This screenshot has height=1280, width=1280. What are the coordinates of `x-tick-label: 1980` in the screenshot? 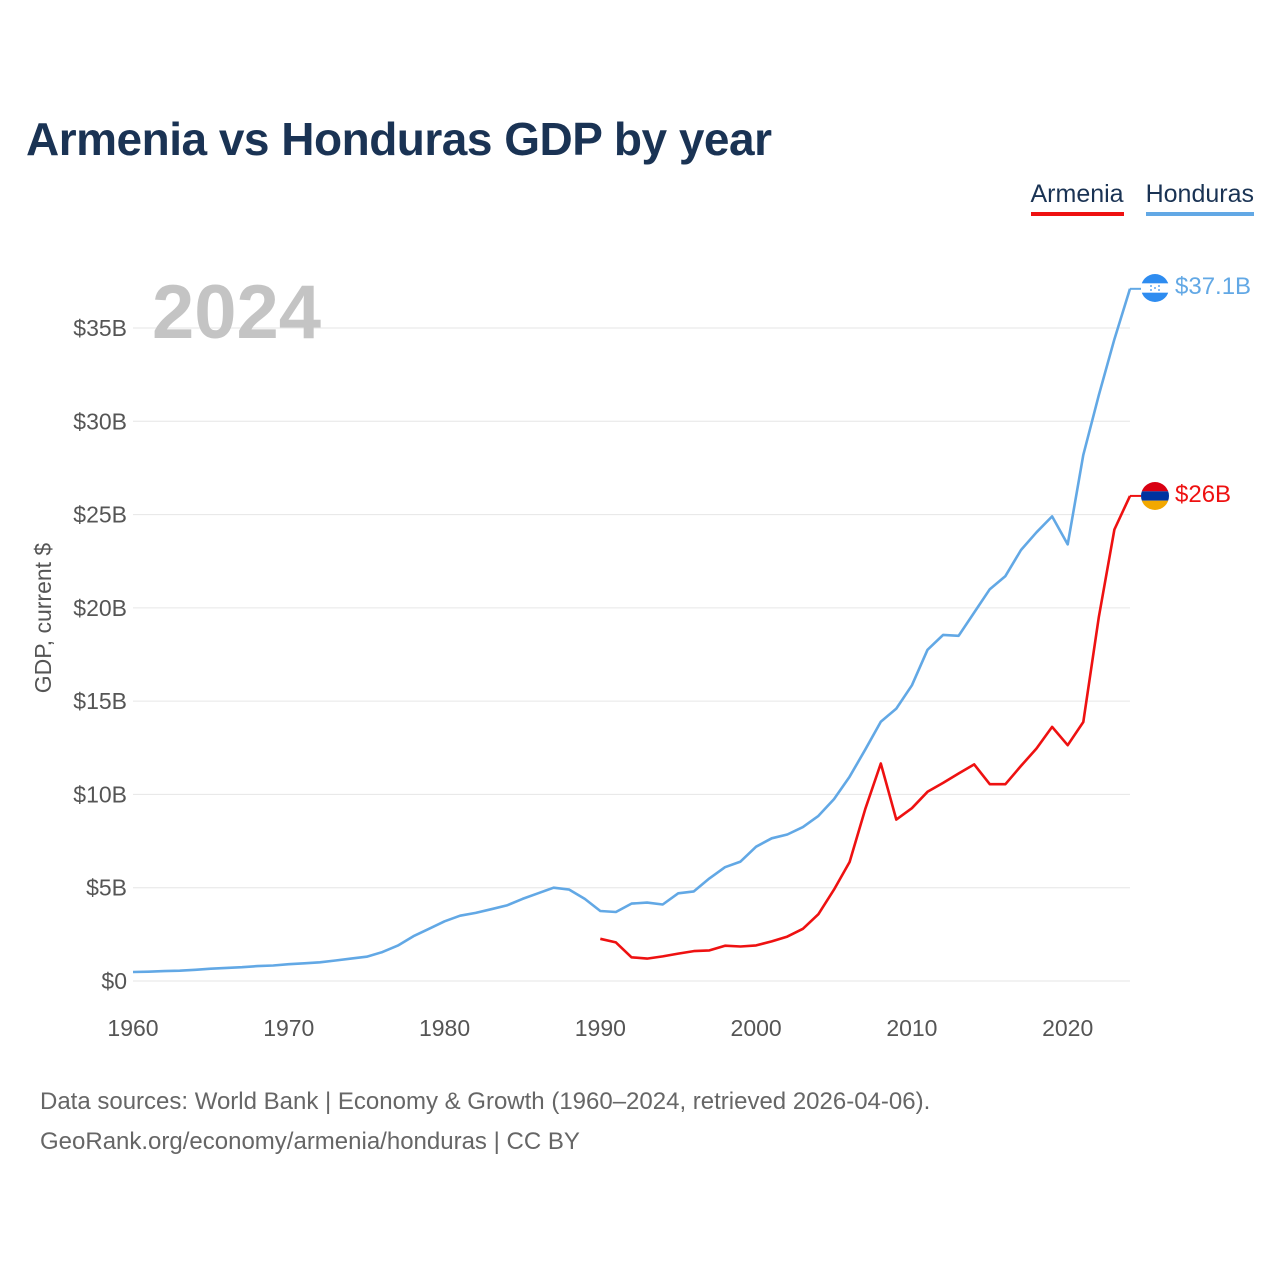 It's located at (444, 1028).